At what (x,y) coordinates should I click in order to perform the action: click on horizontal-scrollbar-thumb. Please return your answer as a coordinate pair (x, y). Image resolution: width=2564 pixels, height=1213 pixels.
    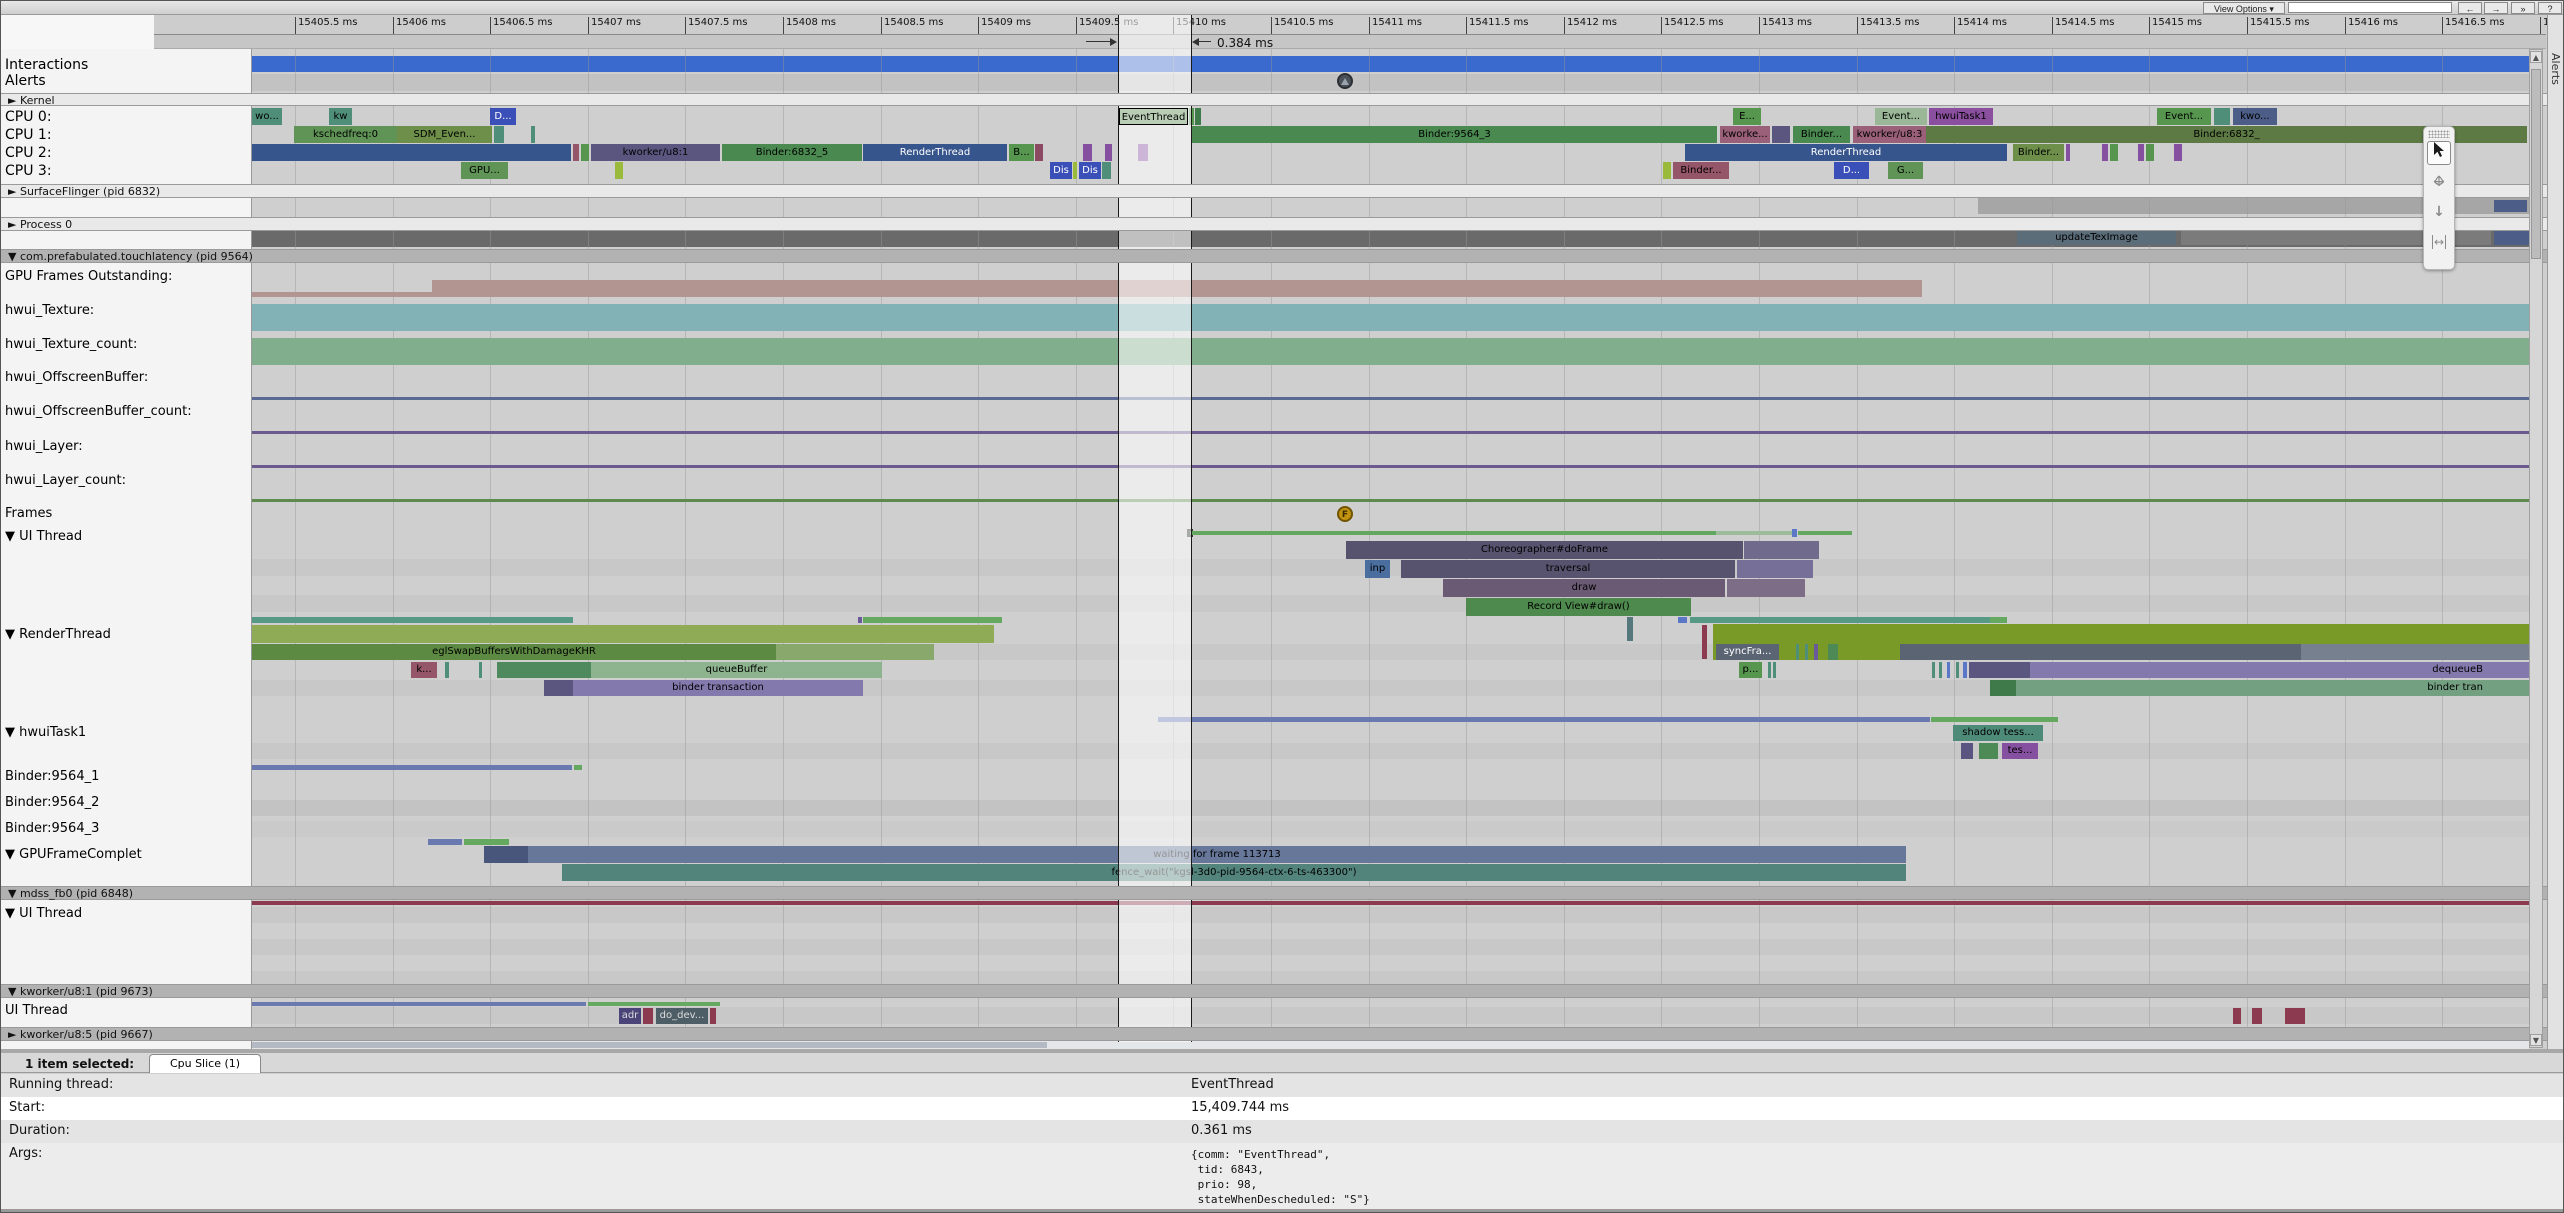
    Looking at the image, I should click on (600, 1045).